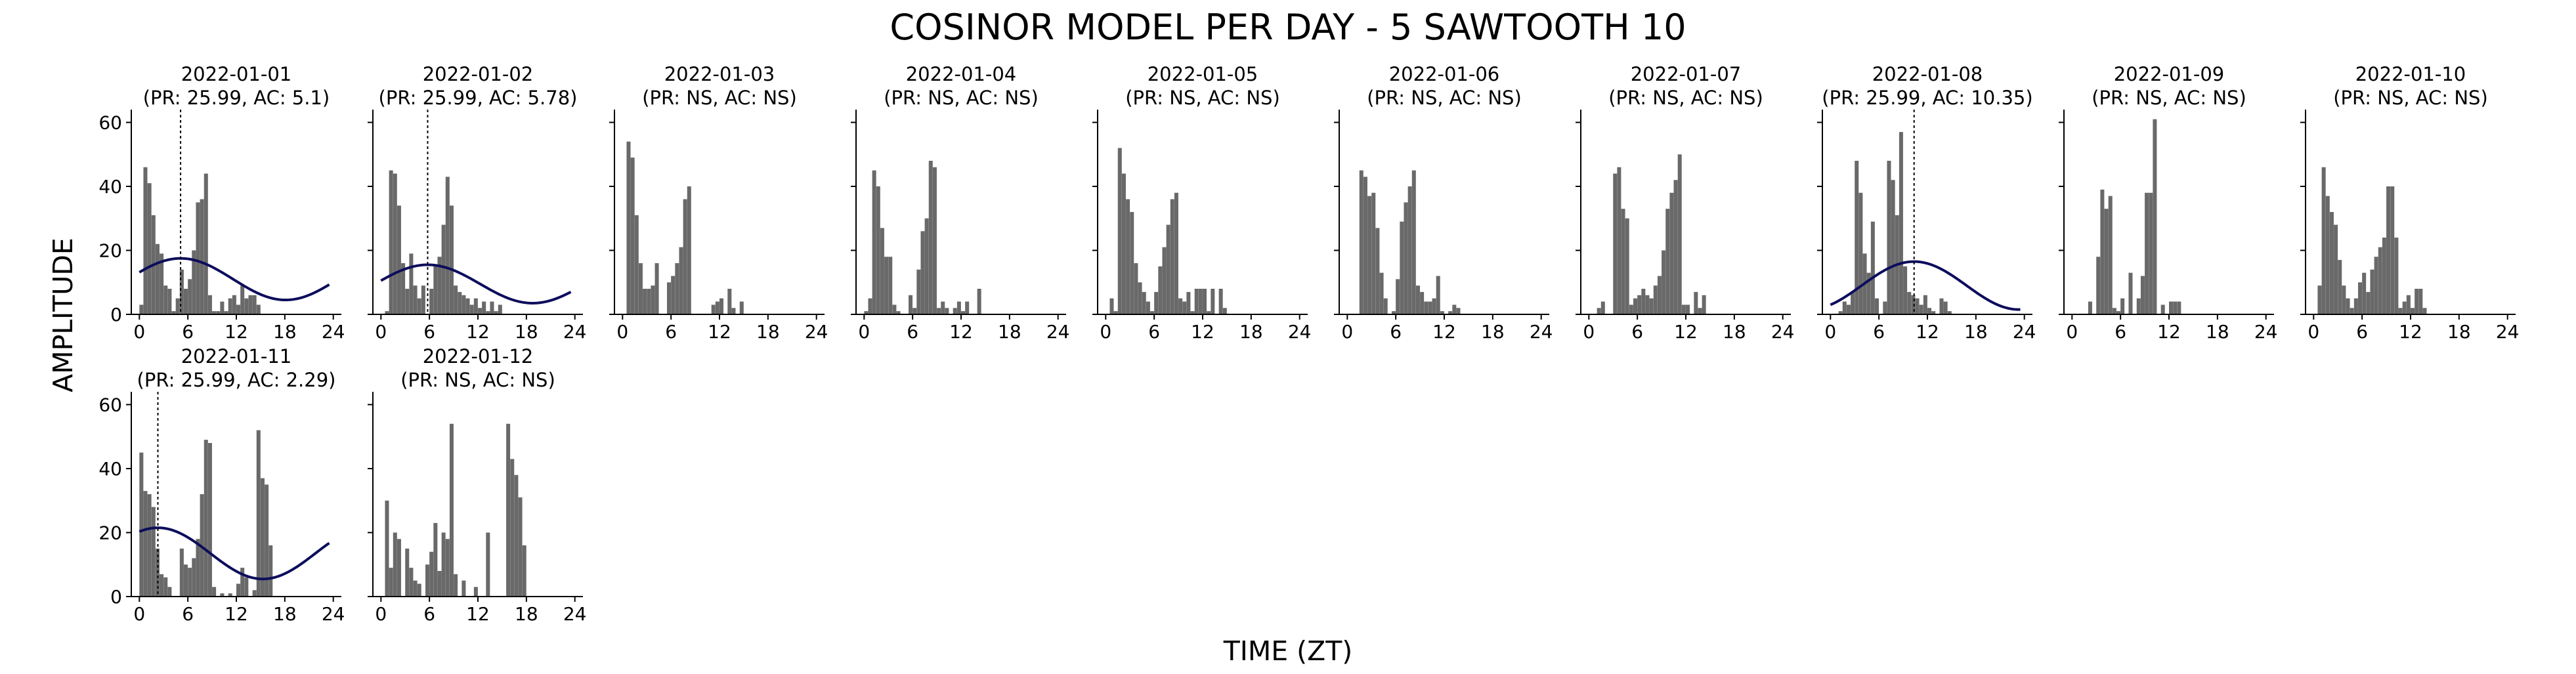 The height and width of the screenshot is (674, 2576). What do you see at coordinates (2169, 74) in the screenshot?
I see `panel-date: 2022-01-09` at bounding box center [2169, 74].